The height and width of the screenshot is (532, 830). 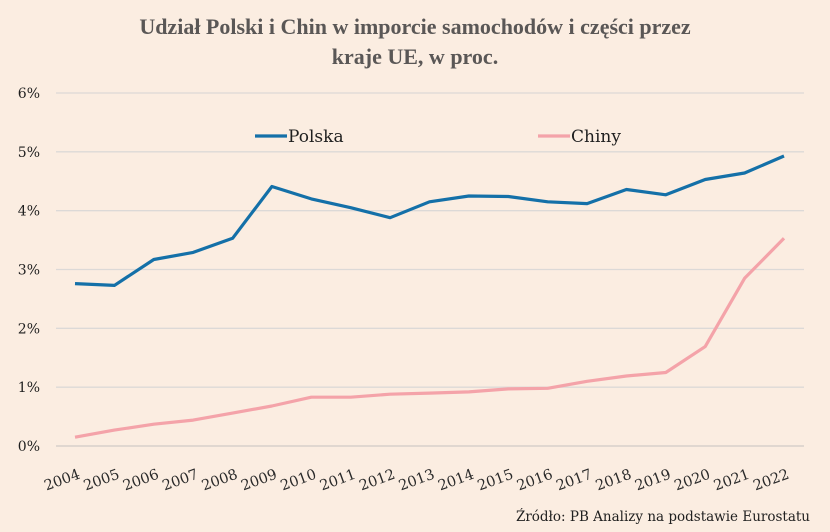 What do you see at coordinates (29, 388) in the screenshot?
I see `y-tick-label: 1%` at bounding box center [29, 388].